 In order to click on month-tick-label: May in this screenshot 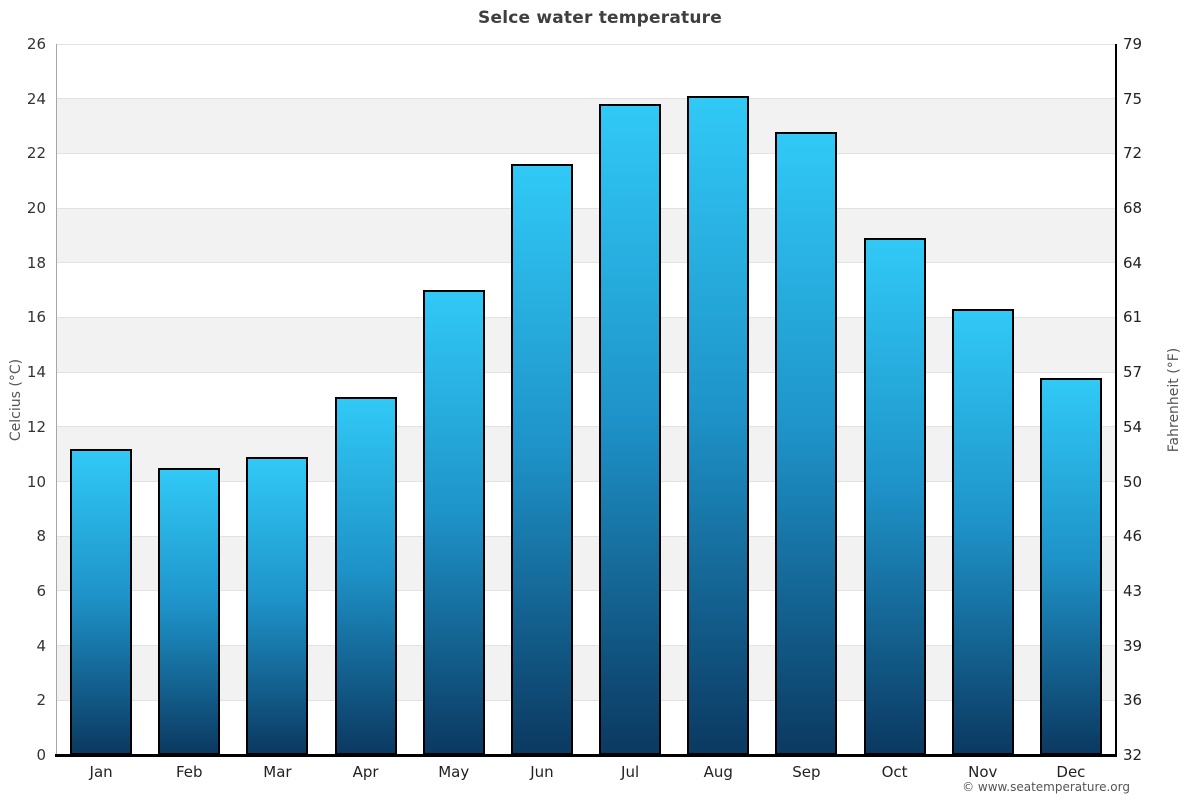, I will do `click(454, 772)`.